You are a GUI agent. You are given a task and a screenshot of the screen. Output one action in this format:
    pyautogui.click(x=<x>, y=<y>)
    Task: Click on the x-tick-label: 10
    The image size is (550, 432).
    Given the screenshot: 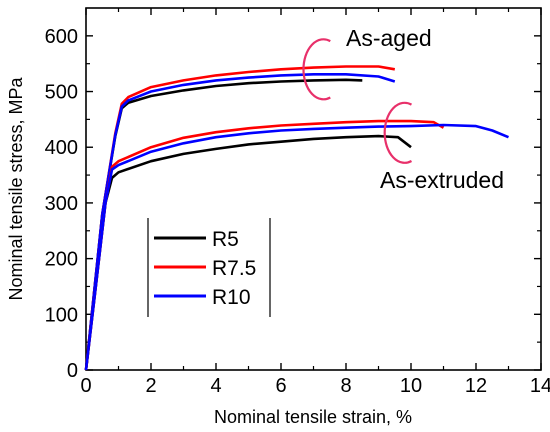 What is the action you would take?
    pyautogui.click(x=411, y=386)
    